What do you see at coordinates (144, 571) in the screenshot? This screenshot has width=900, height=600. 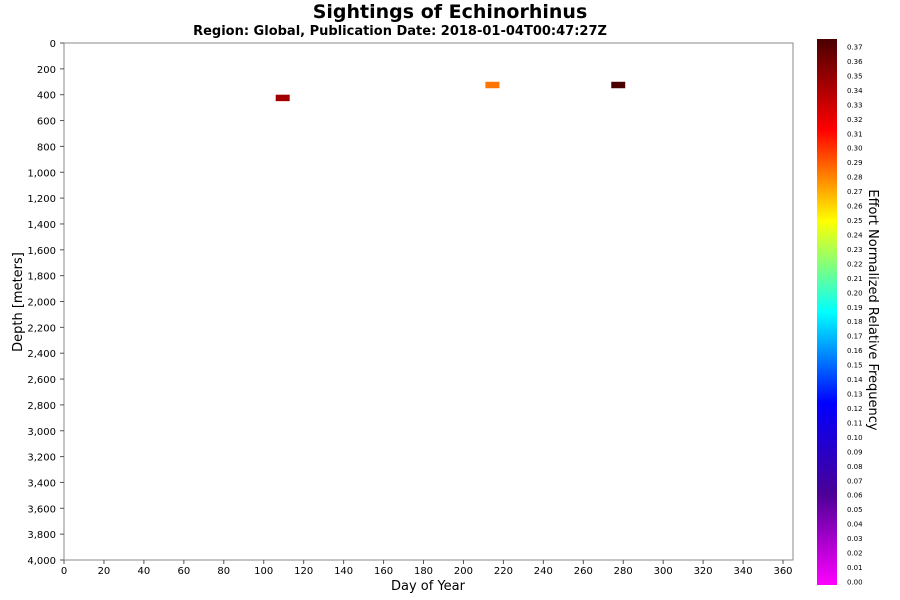 I see `x-tick-label: 40` at bounding box center [144, 571].